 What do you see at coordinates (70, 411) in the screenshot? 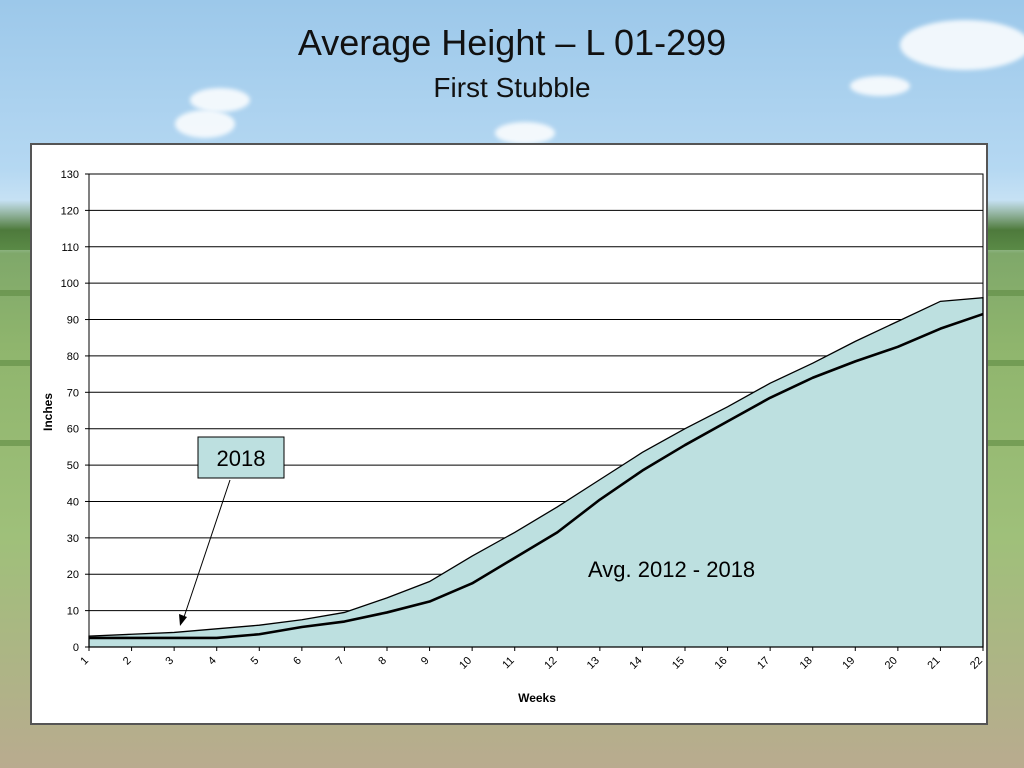
I see `y-tick-labels: 0 10 20 30 40 50 60 70 80 90 100 110 120 130` at bounding box center [70, 411].